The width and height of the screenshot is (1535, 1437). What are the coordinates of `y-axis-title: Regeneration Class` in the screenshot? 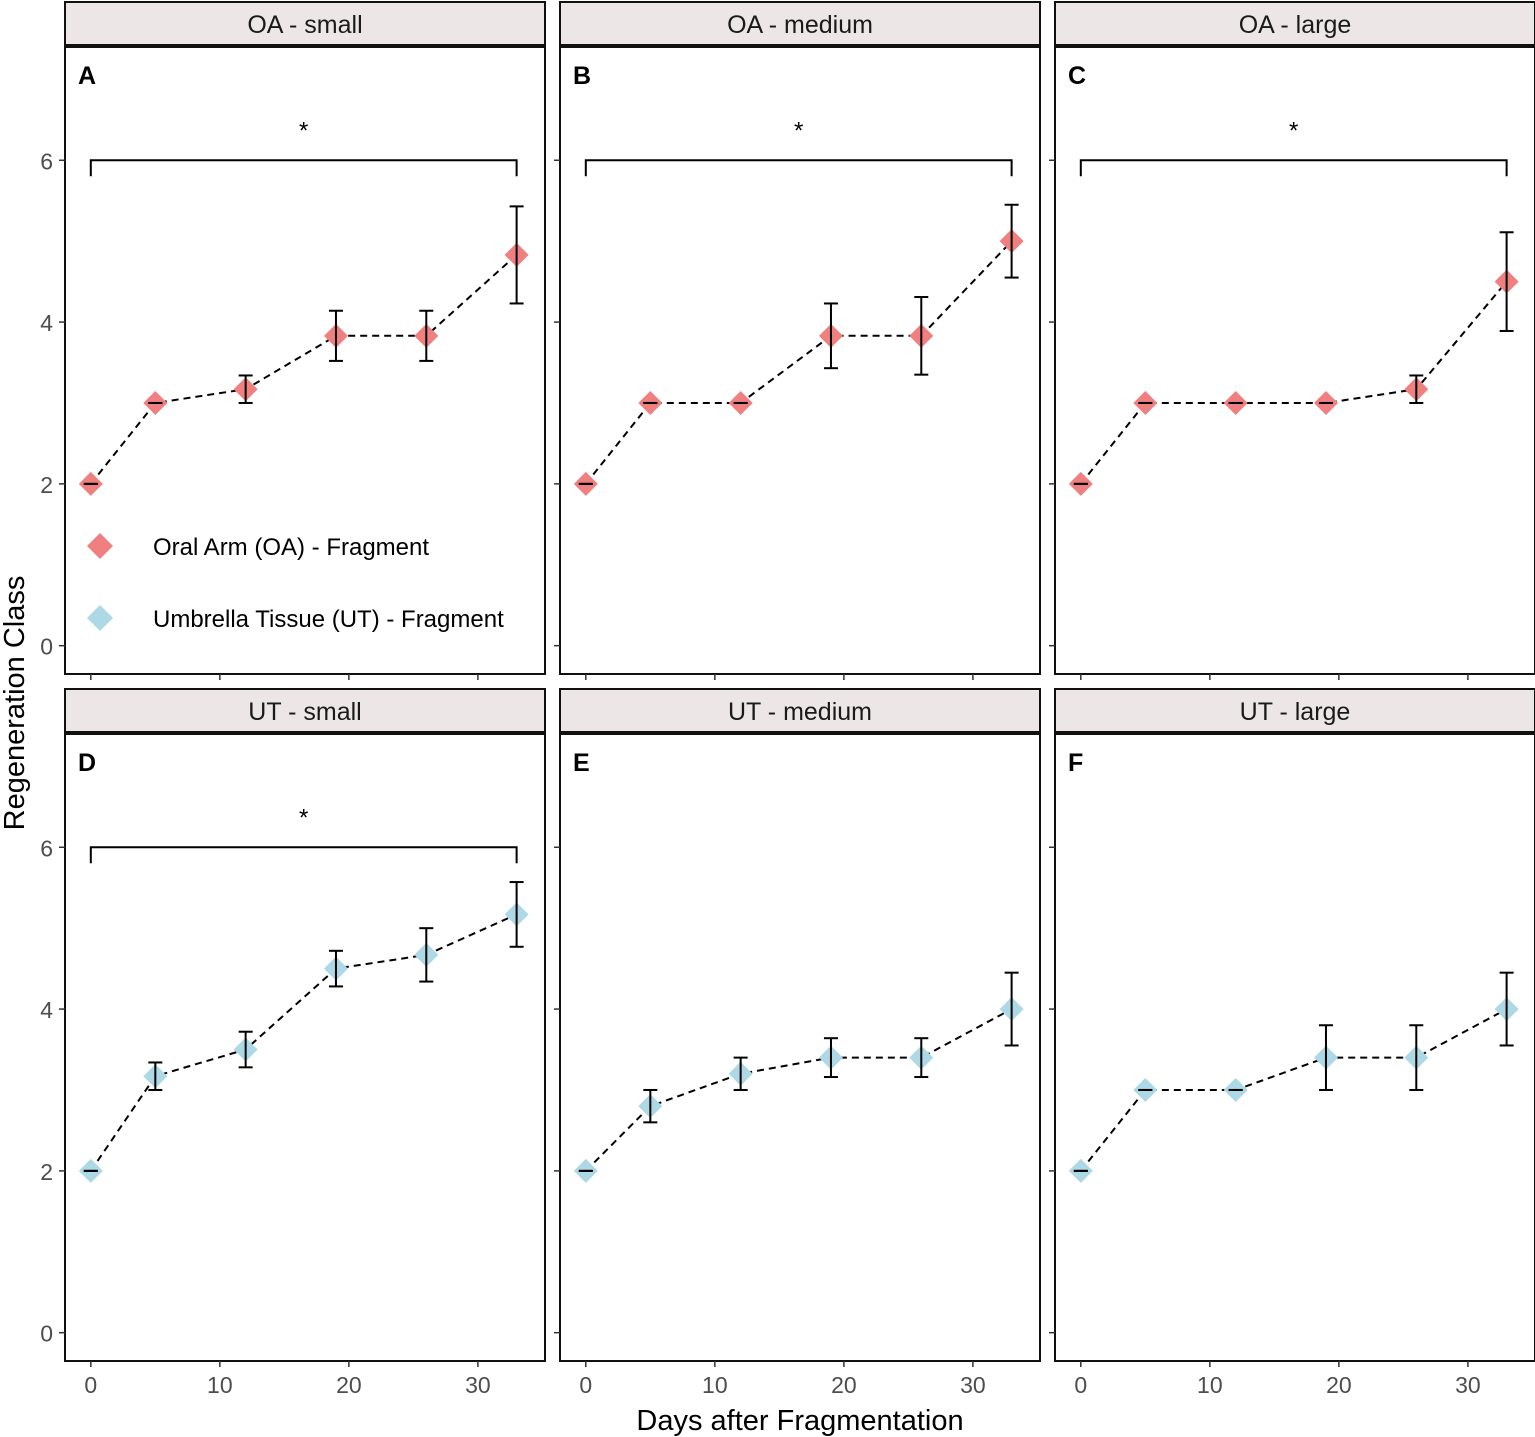 It's located at (15, 703).